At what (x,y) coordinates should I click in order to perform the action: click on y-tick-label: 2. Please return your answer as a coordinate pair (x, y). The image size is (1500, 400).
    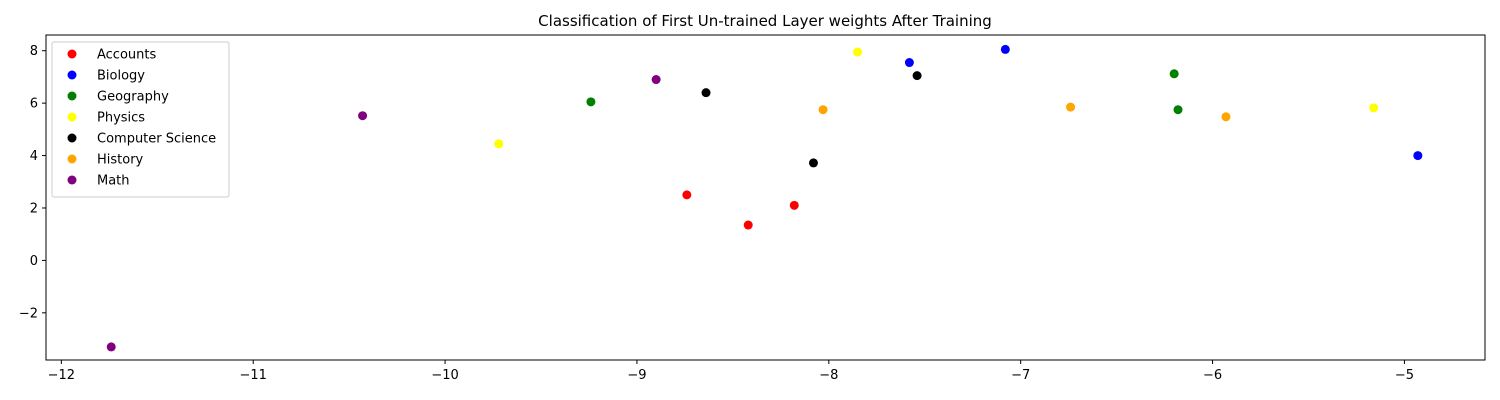
    Looking at the image, I should click on (34, 208).